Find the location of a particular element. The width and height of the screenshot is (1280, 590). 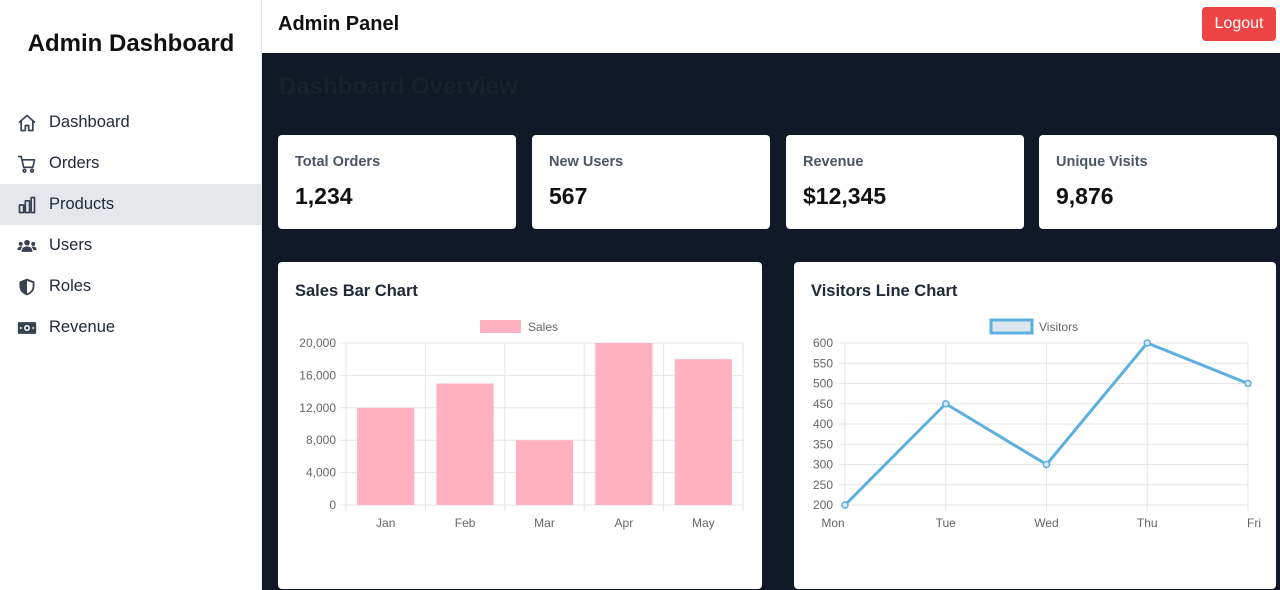

chart-title: Sales Bar Chart is located at coordinates (356, 291).